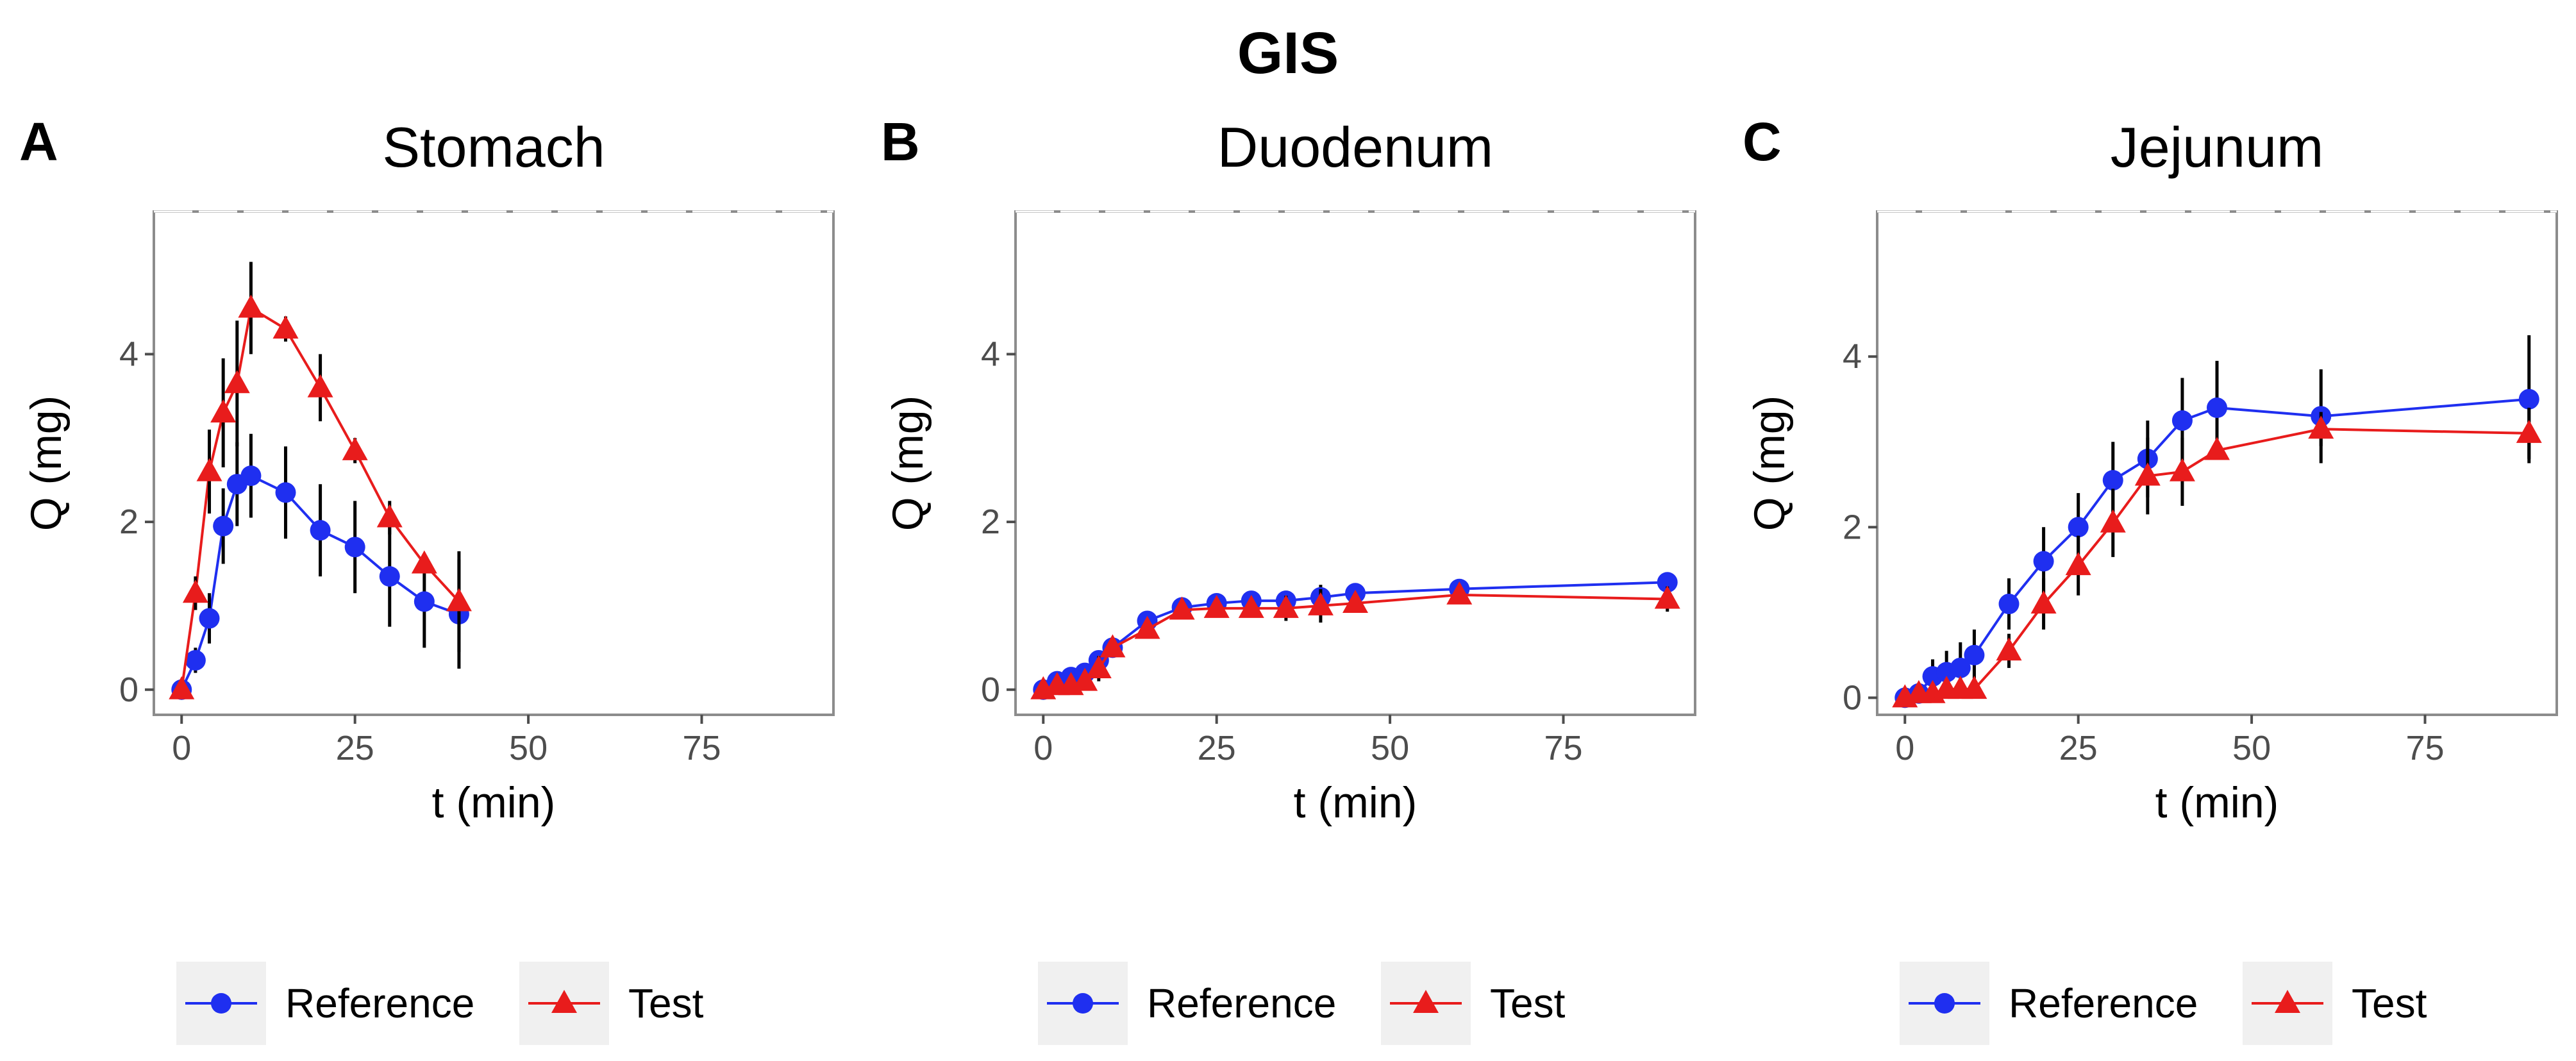 This screenshot has width=2576, height=1061. Describe the element at coordinates (1390, 748) in the screenshot. I see `x-tick-label: 50` at that location.